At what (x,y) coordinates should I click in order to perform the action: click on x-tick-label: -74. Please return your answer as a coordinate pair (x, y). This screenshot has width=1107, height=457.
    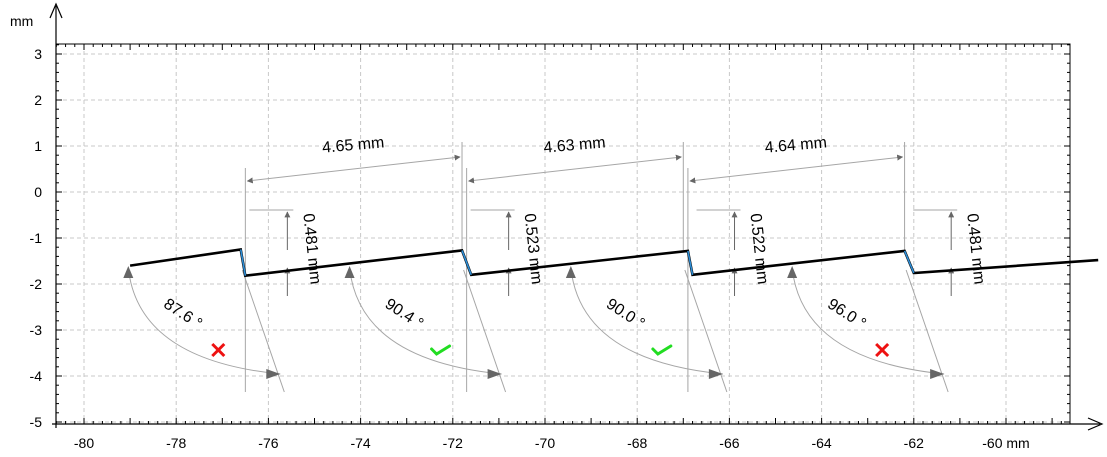
    Looking at the image, I should click on (360, 443).